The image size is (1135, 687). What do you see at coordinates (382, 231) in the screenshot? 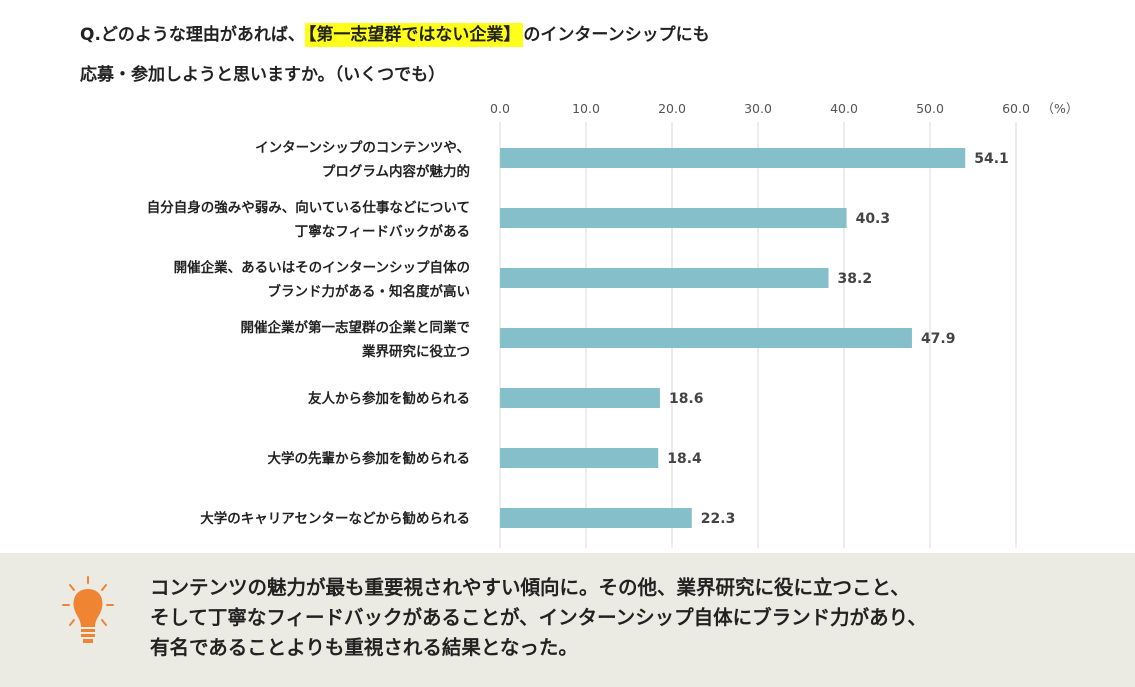
I see `category-label: 丁寧なフィードバックがある` at bounding box center [382, 231].